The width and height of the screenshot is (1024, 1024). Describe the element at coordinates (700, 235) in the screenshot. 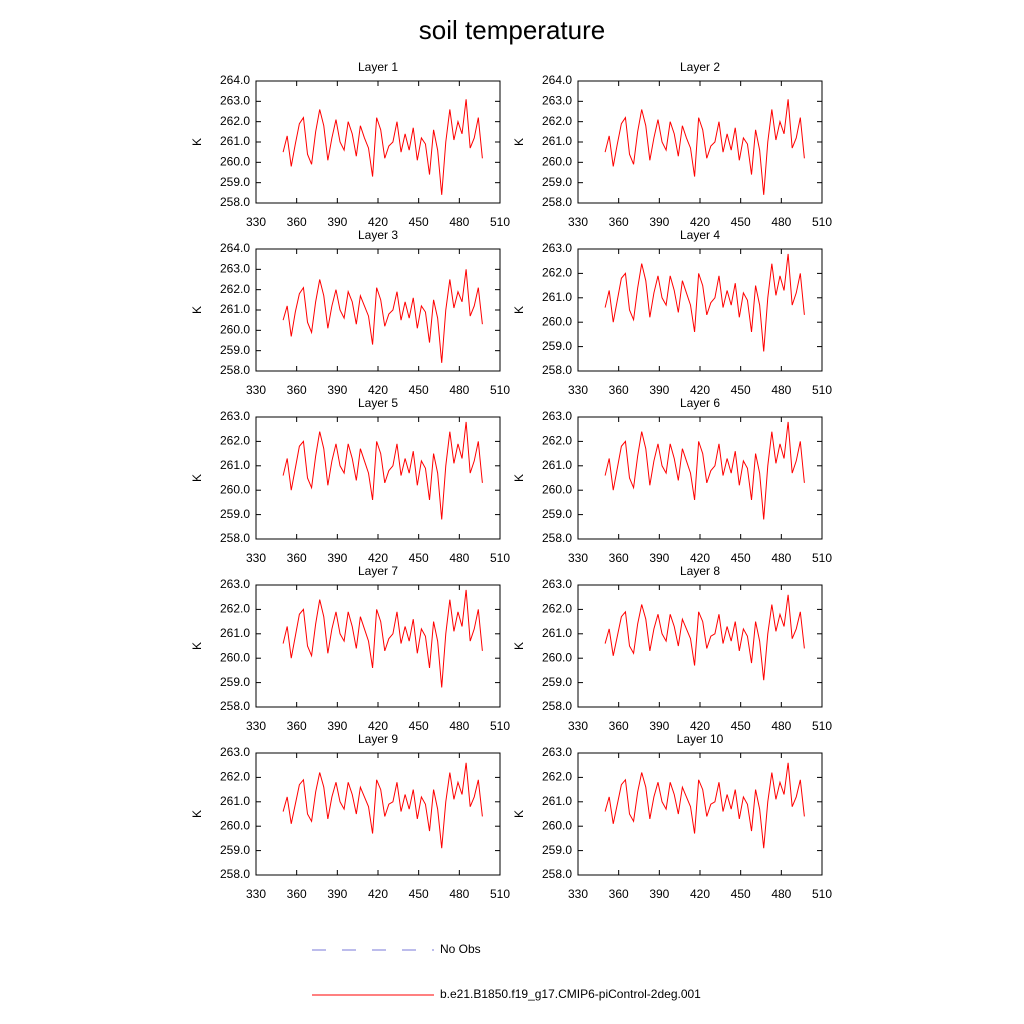

I see `panel-title: Layer 4` at that location.